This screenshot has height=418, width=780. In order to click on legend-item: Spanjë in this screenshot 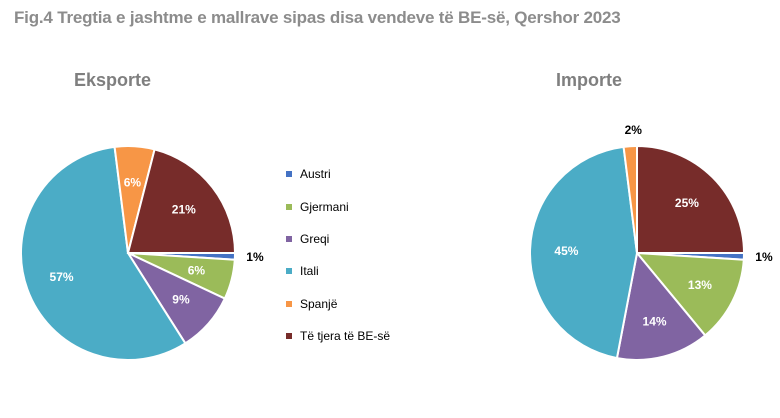, I will do `click(338, 304)`.